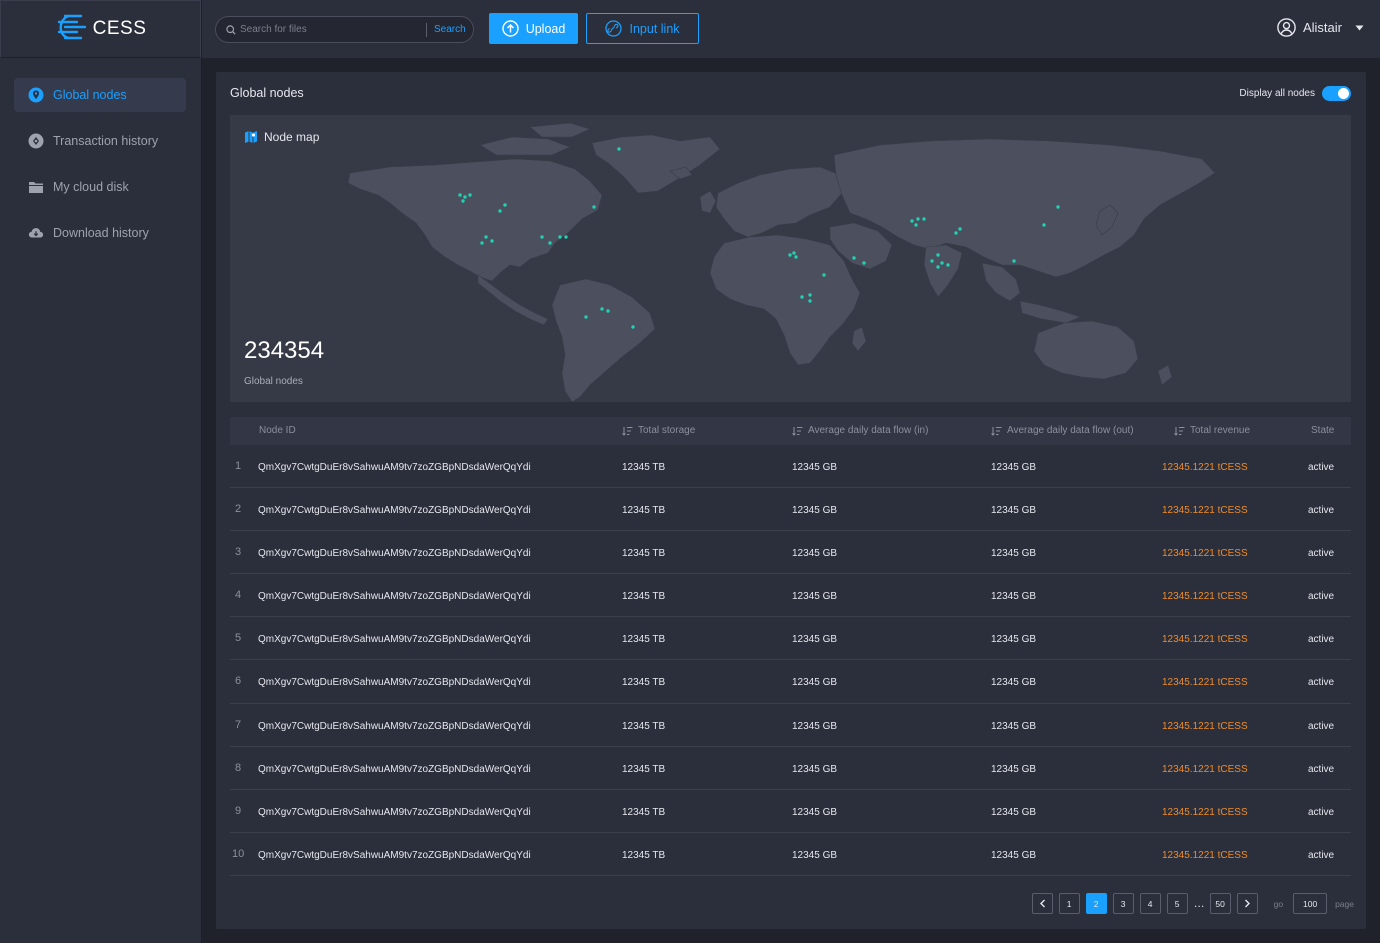  Describe the element at coordinates (1069, 903) in the screenshot. I see `page-1-button: 1` at that location.